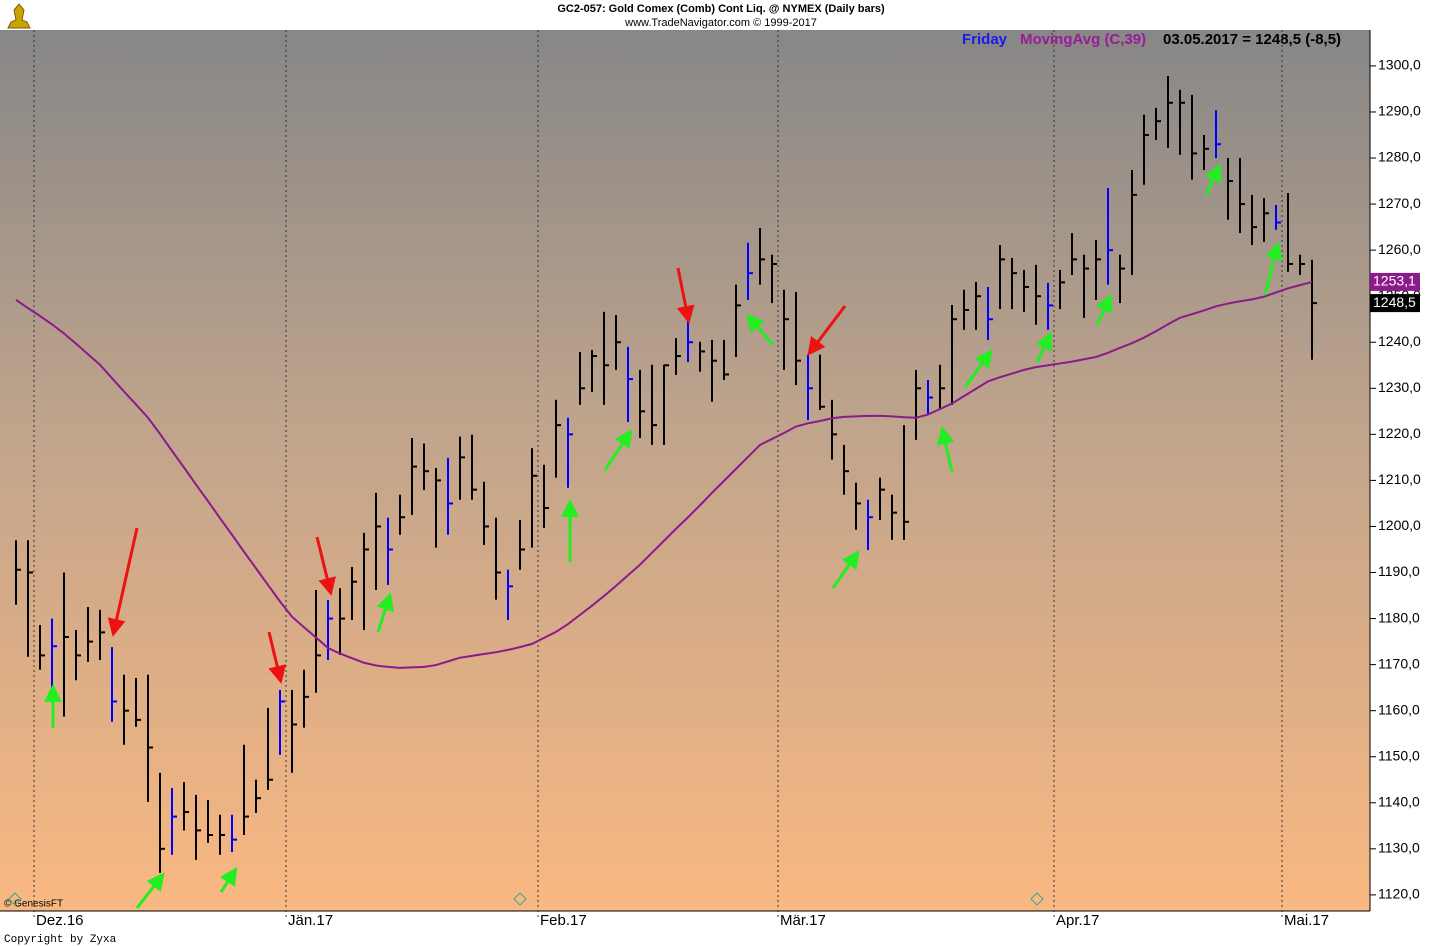 The width and height of the screenshot is (1443, 946). Describe the element at coordinates (1399, 249) in the screenshot. I see `y-tick-label: 1260,0` at that location.